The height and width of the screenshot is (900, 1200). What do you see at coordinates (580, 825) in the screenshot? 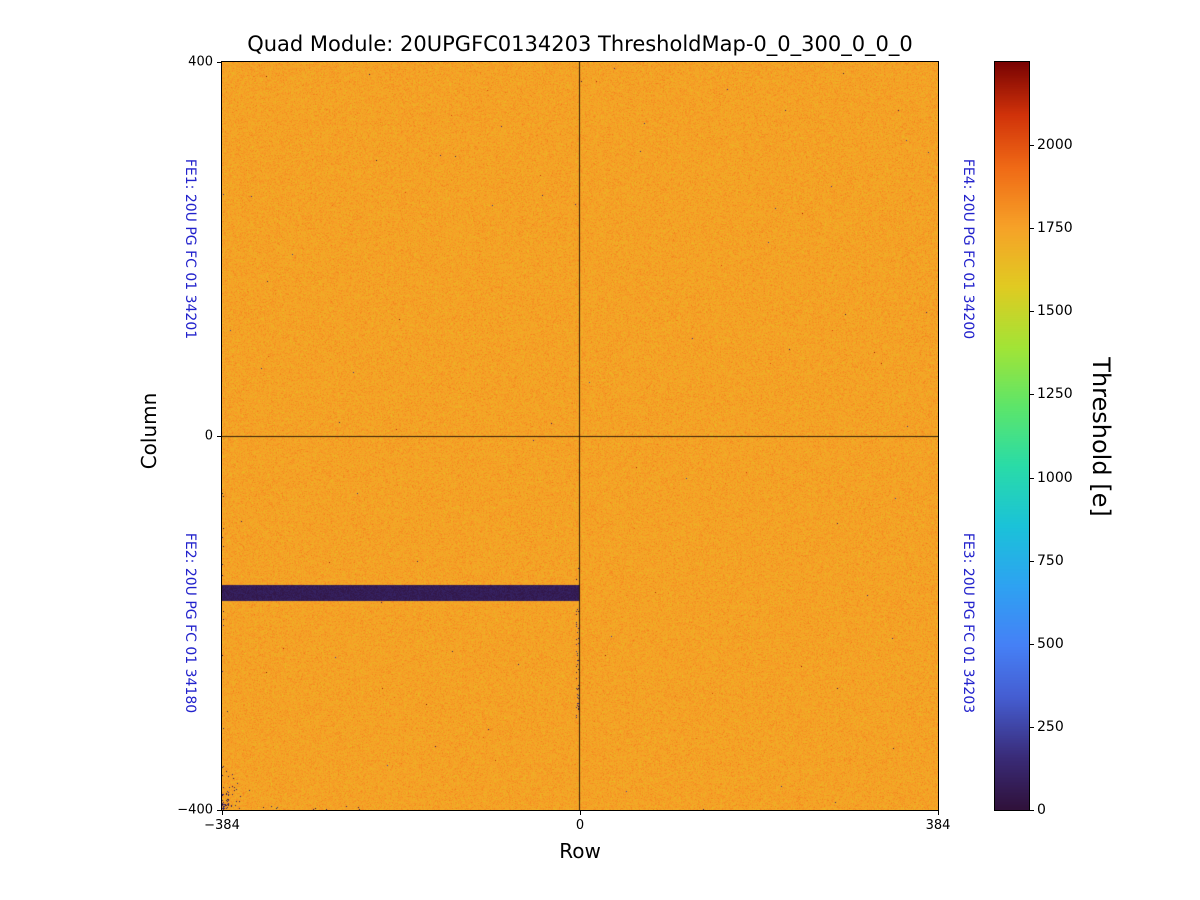
I see `x-tick-label: 0` at bounding box center [580, 825].